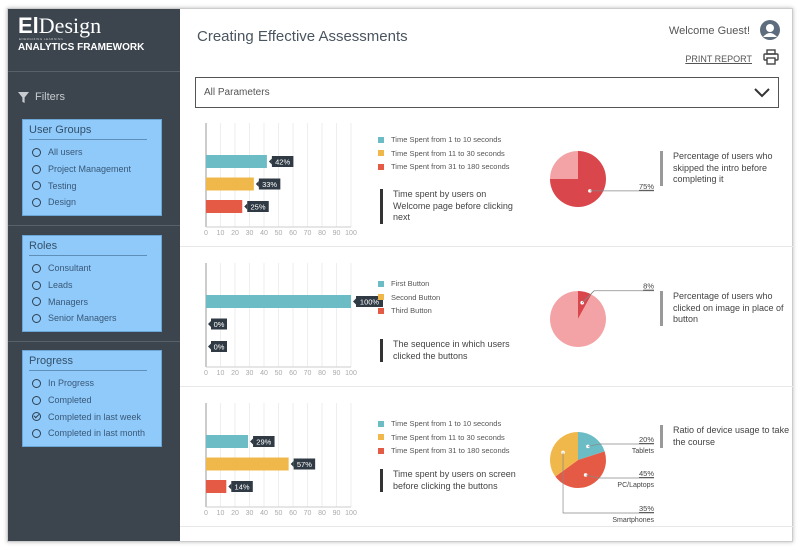  I want to click on filter-option: Testing, so click(92, 185).